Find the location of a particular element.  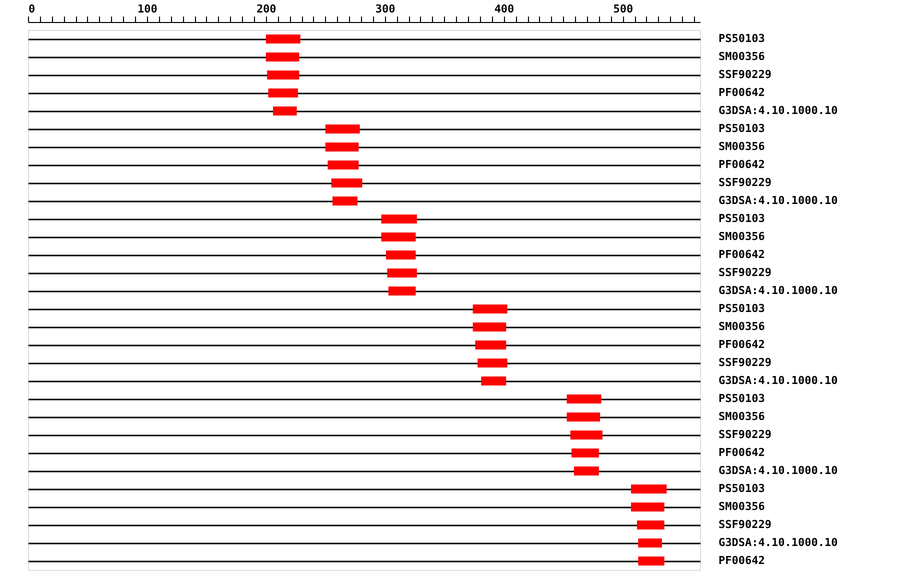

x-tick-label: 300 is located at coordinates (385, 9).